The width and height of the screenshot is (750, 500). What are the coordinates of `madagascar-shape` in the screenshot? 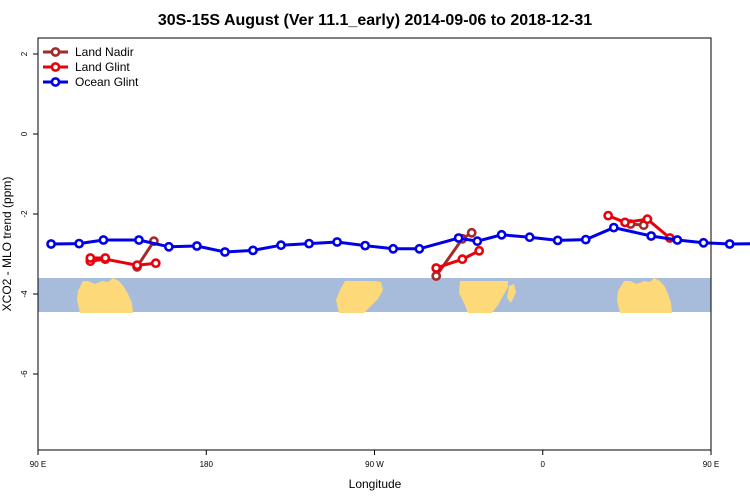 It's located at (511, 293).